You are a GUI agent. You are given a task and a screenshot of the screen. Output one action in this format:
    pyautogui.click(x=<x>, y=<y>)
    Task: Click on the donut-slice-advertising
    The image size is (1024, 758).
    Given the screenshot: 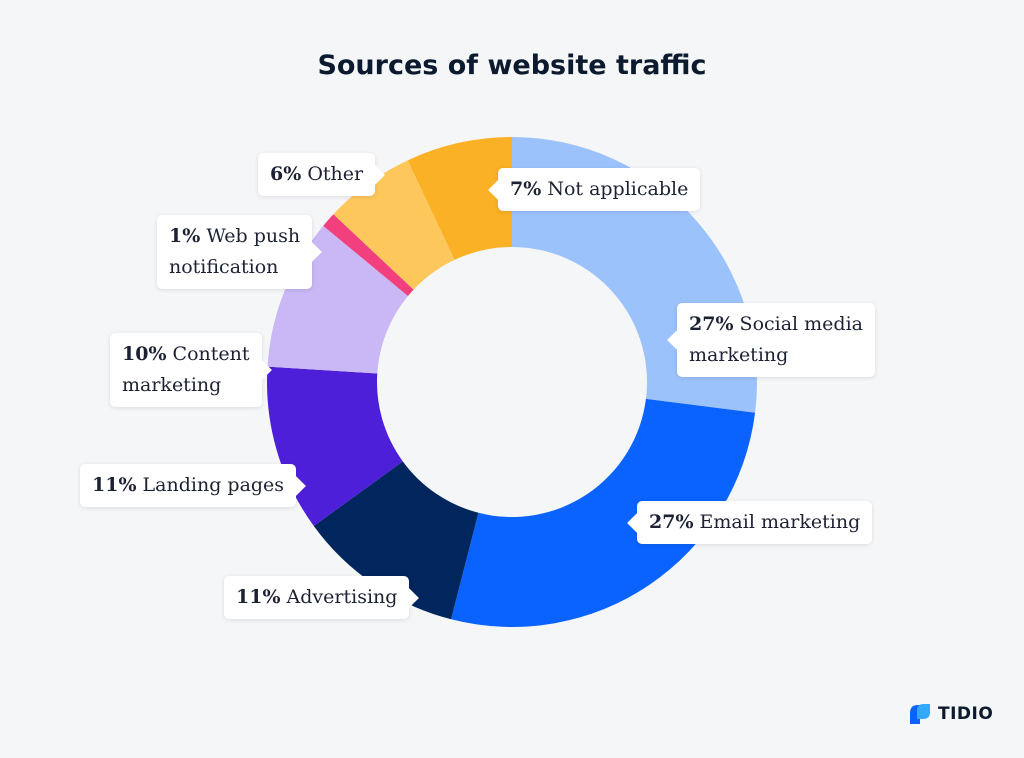 What is the action you would take?
    pyautogui.click(x=396, y=540)
    